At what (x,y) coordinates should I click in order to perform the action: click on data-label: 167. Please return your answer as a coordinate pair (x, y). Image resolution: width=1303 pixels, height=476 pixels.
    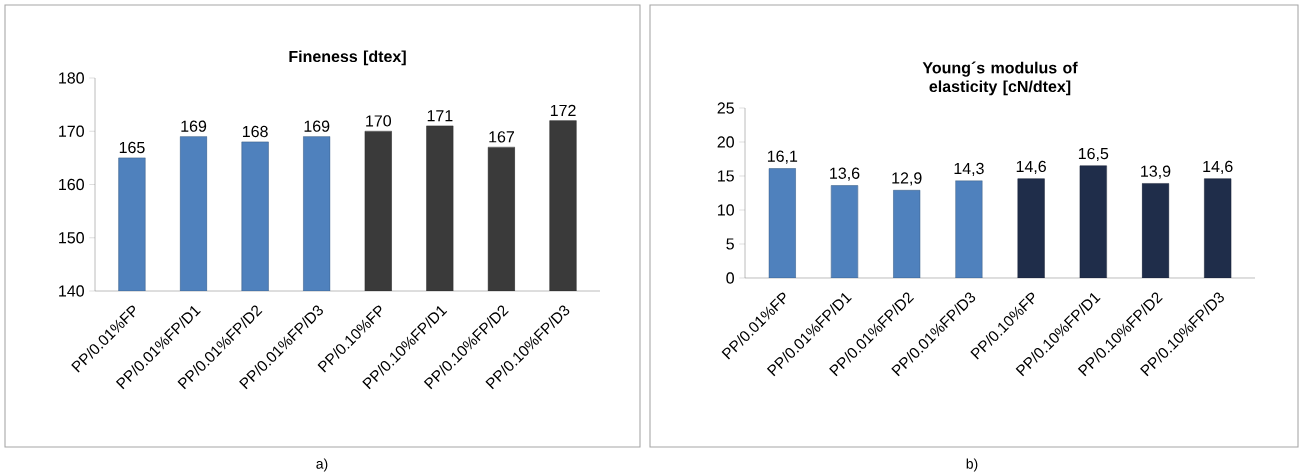
    Looking at the image, I should click on (501, 137).